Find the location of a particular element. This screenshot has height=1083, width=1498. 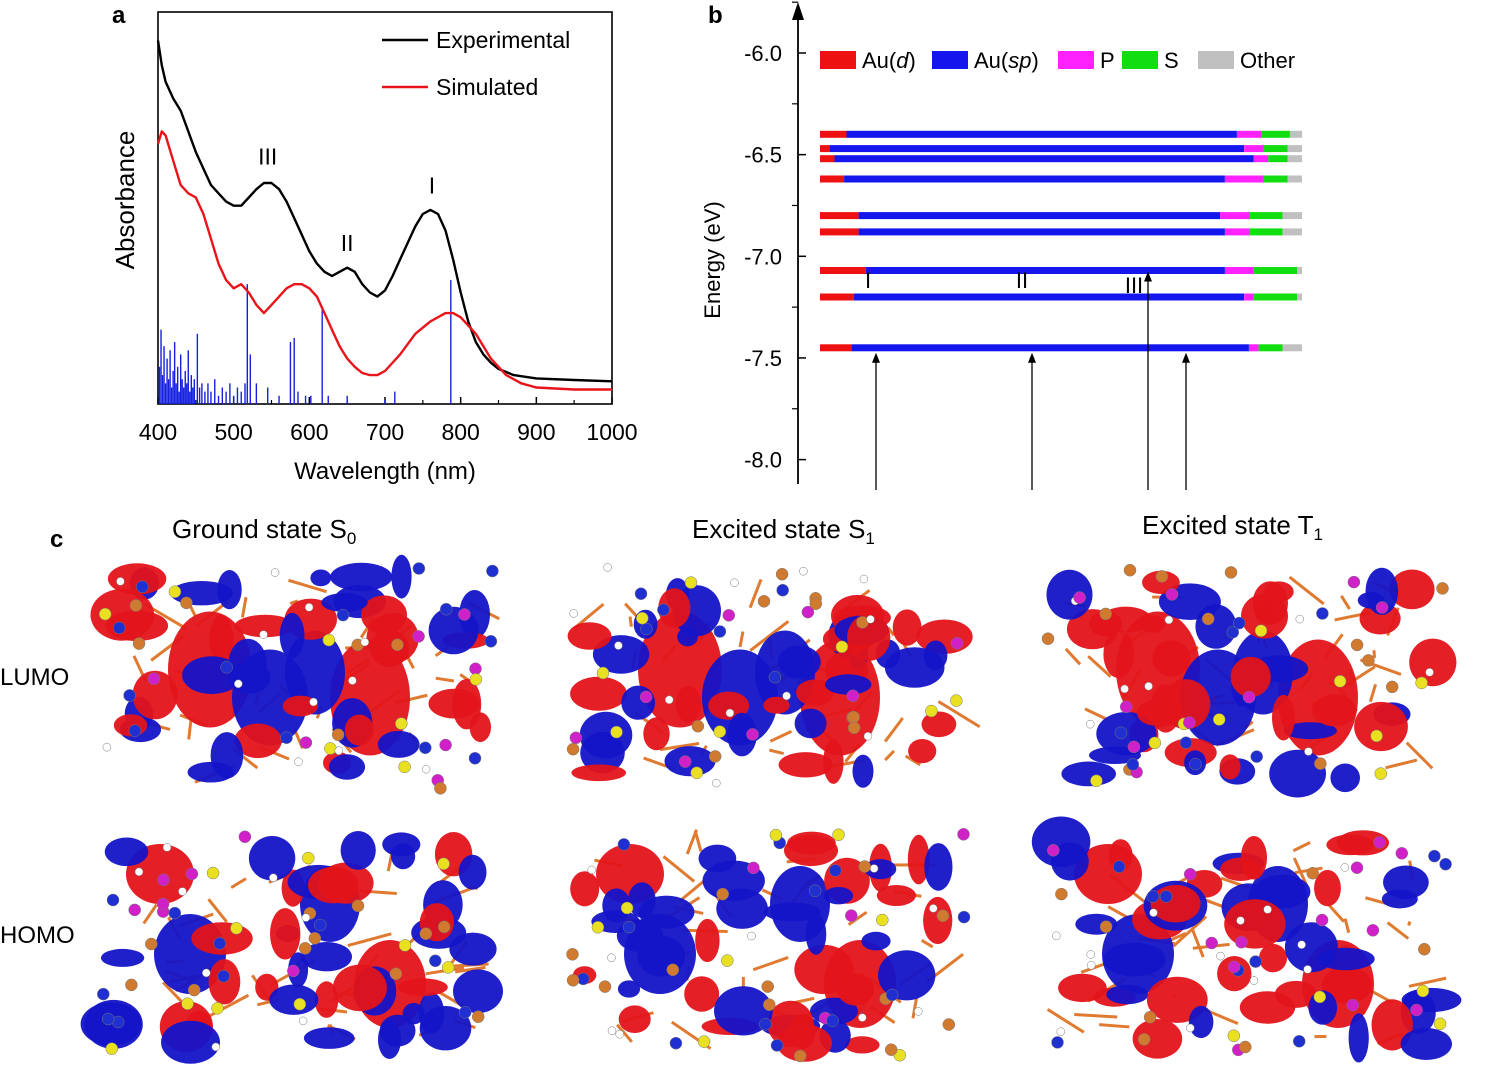

legend-label-simulated: Simulated is located at coordinates (487, 87).